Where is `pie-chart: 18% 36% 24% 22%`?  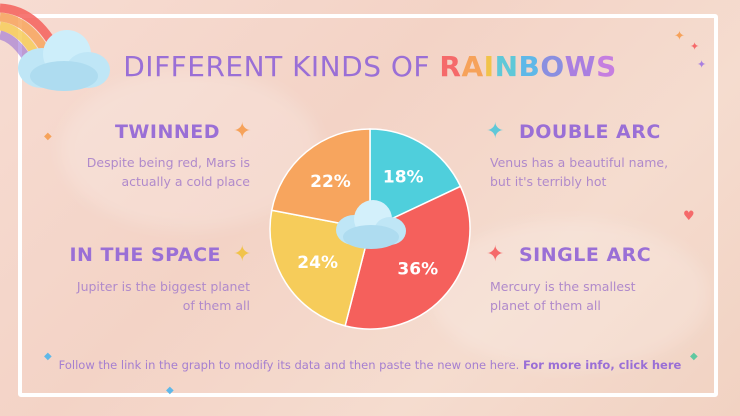
pie-chart: 18% 36% 24% 22% is located at coordinates (370, 229).